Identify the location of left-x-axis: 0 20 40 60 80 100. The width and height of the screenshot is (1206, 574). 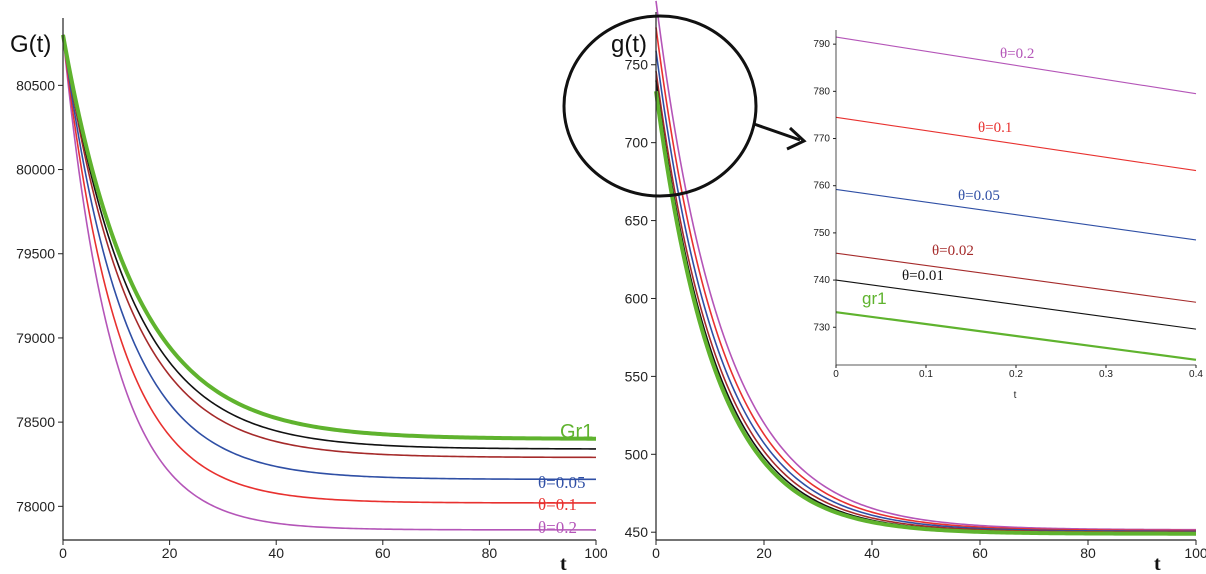
(333, 550).